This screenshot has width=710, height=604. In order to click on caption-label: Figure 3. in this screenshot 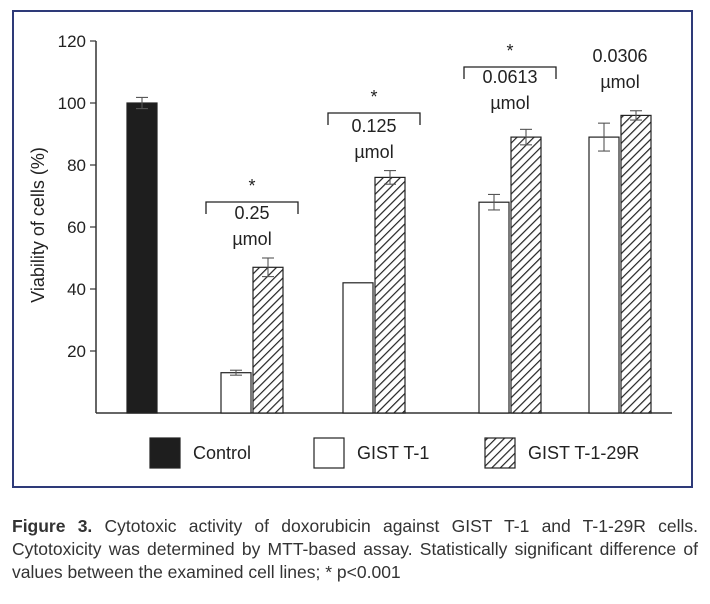, I will do `click(52, 526)`.